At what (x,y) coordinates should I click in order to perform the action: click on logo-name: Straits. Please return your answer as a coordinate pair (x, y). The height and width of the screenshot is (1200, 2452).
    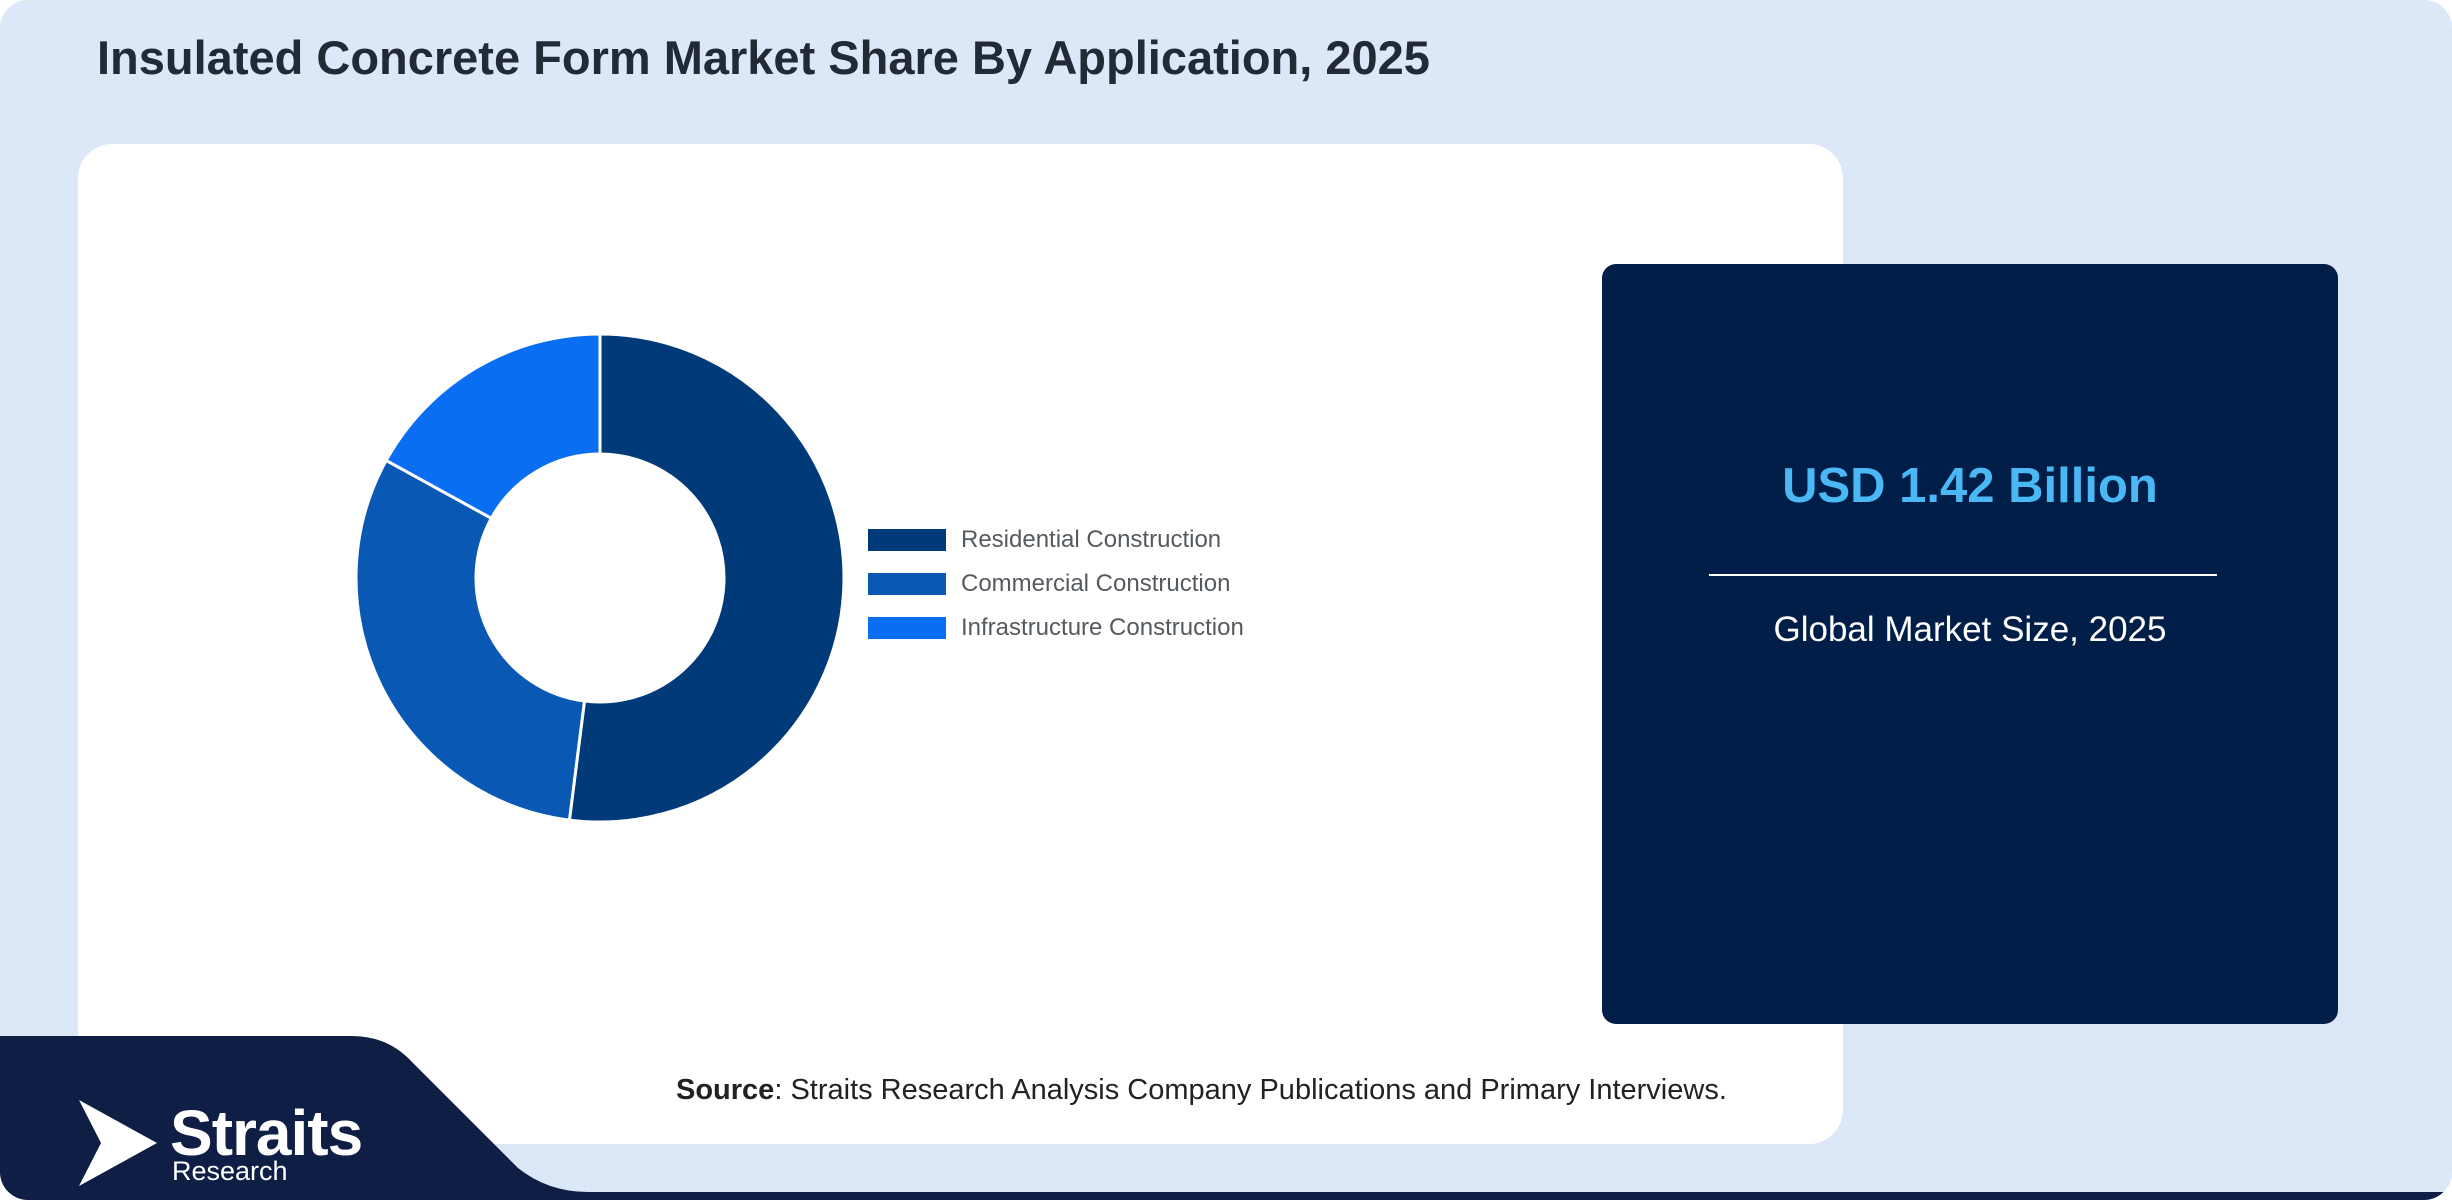
    Looking at the image, I should click on (266, 1133).